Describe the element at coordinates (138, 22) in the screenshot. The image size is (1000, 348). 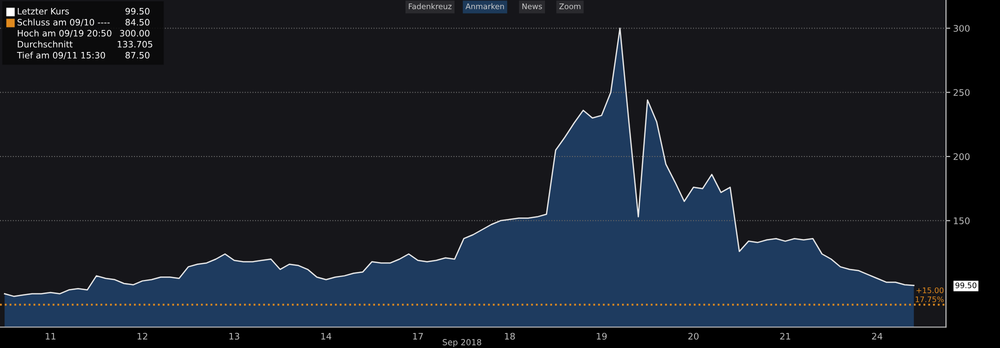
I see `annotation: 84.50` at that location.